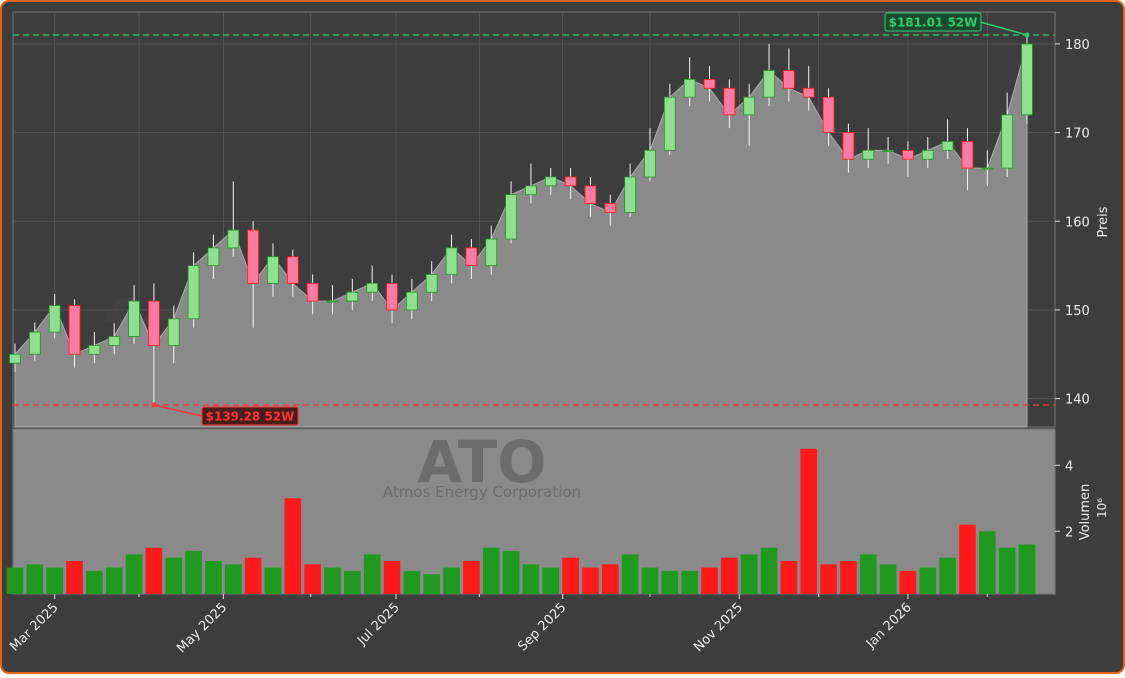  What do you see at coordinates (1077, 311) in the screenshot?
I see `y-tick-label: 150` at bounding box center [1077, 311].